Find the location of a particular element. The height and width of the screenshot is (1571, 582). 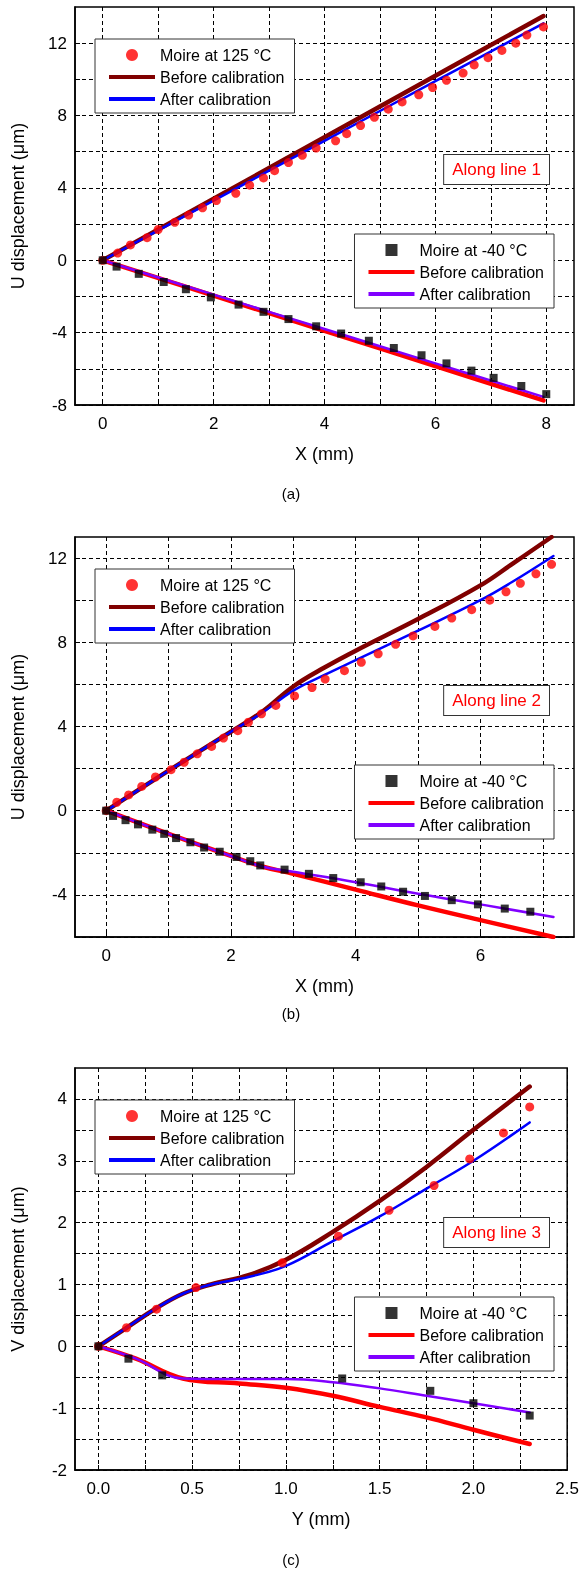

x-tick-label: 1.0 is located at coordinates (286, 1488).